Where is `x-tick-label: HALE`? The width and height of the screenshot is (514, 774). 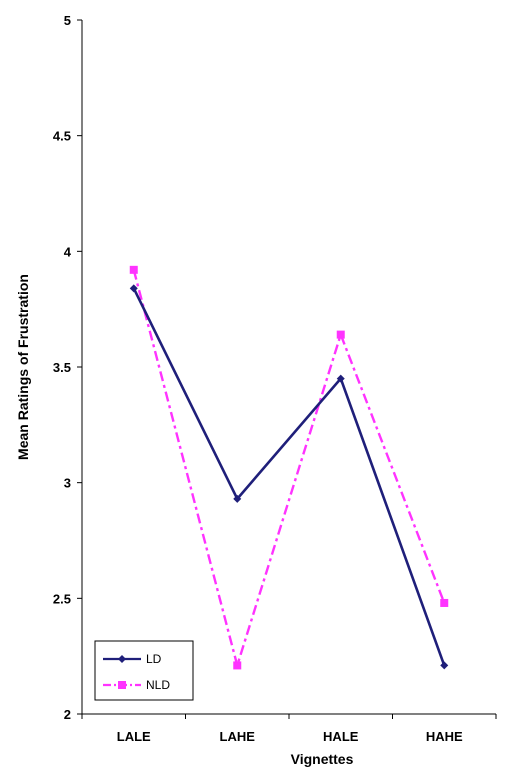
x-tick-label: HALE is located at coordinates (341, 736).